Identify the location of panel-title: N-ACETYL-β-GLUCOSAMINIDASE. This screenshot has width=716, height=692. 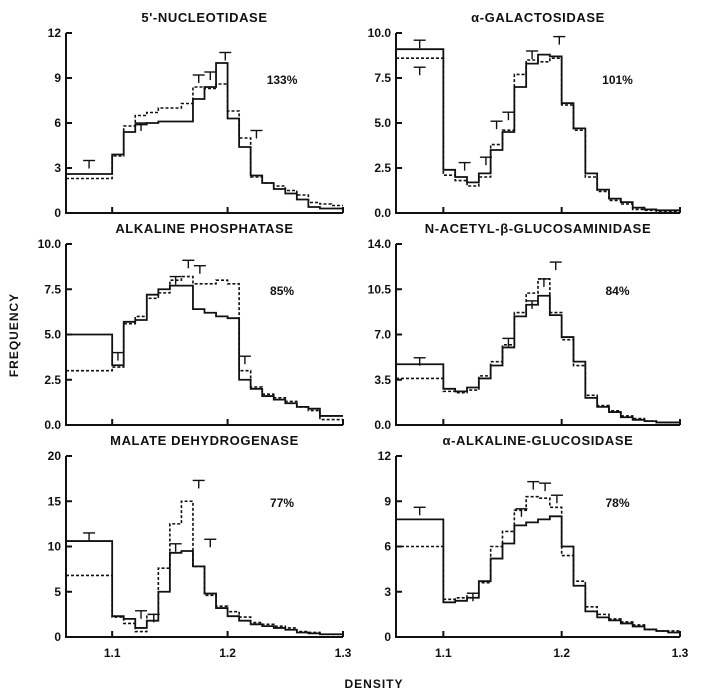
(538, 228).